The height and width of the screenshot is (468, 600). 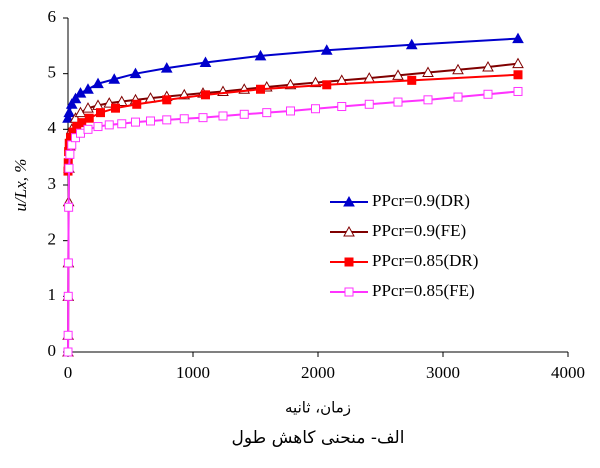 What do you see at coordinates (318, 372) in the screenshot?
I see `x-tick-label: 2000` at bounding box center [318, 372].